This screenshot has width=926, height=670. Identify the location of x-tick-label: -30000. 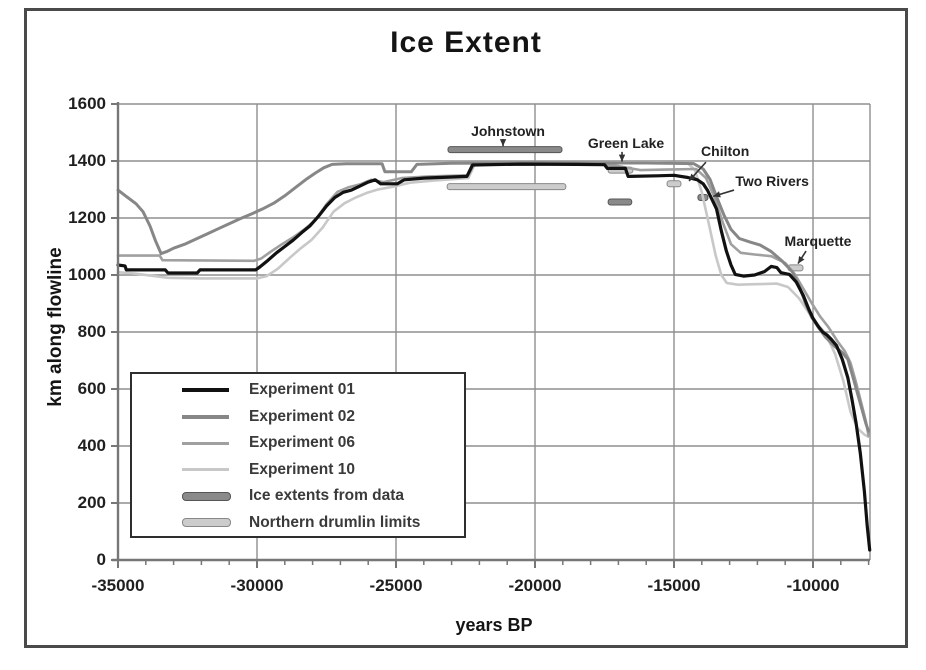
(257, 585).